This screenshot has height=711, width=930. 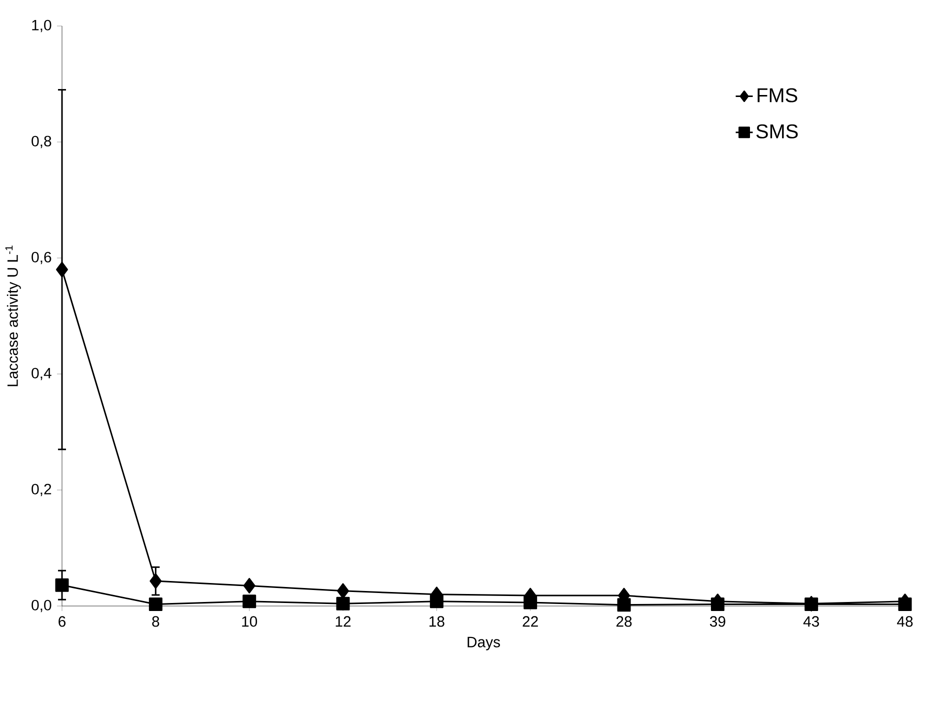 What do you see at coordinates (156, 621) in the screenshot?
I see `x-tick-label: 8` at bounding box center [156, 621].